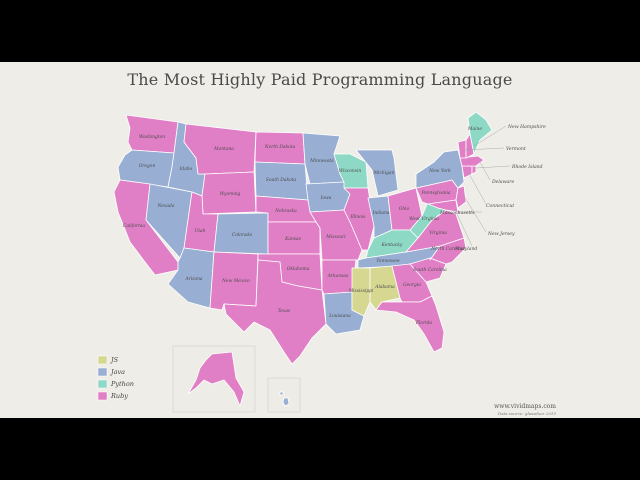 The image size is (640, 480). What do you see at coordinates (216, 379) in the screenshot?
I see `state-alaska` at bounding box center [216, 379].